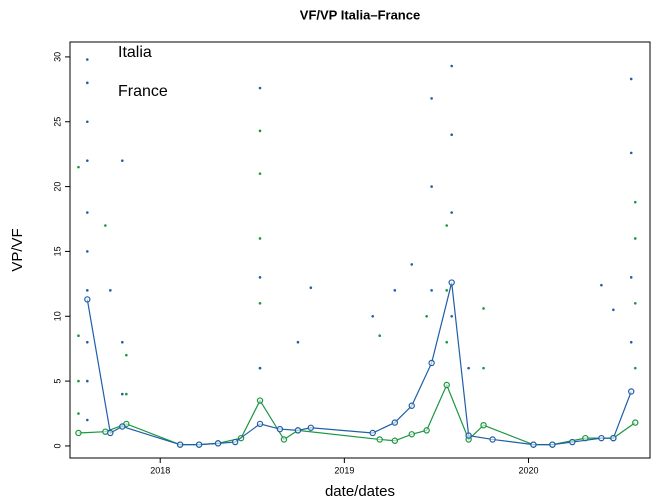 Image resolution: width=656 pixels, height=502 pixels. What do you see at coordinates (17, 249) in the screenshot?
I see `y-axis-label: VP/VF` at bounding box center [17, 249].